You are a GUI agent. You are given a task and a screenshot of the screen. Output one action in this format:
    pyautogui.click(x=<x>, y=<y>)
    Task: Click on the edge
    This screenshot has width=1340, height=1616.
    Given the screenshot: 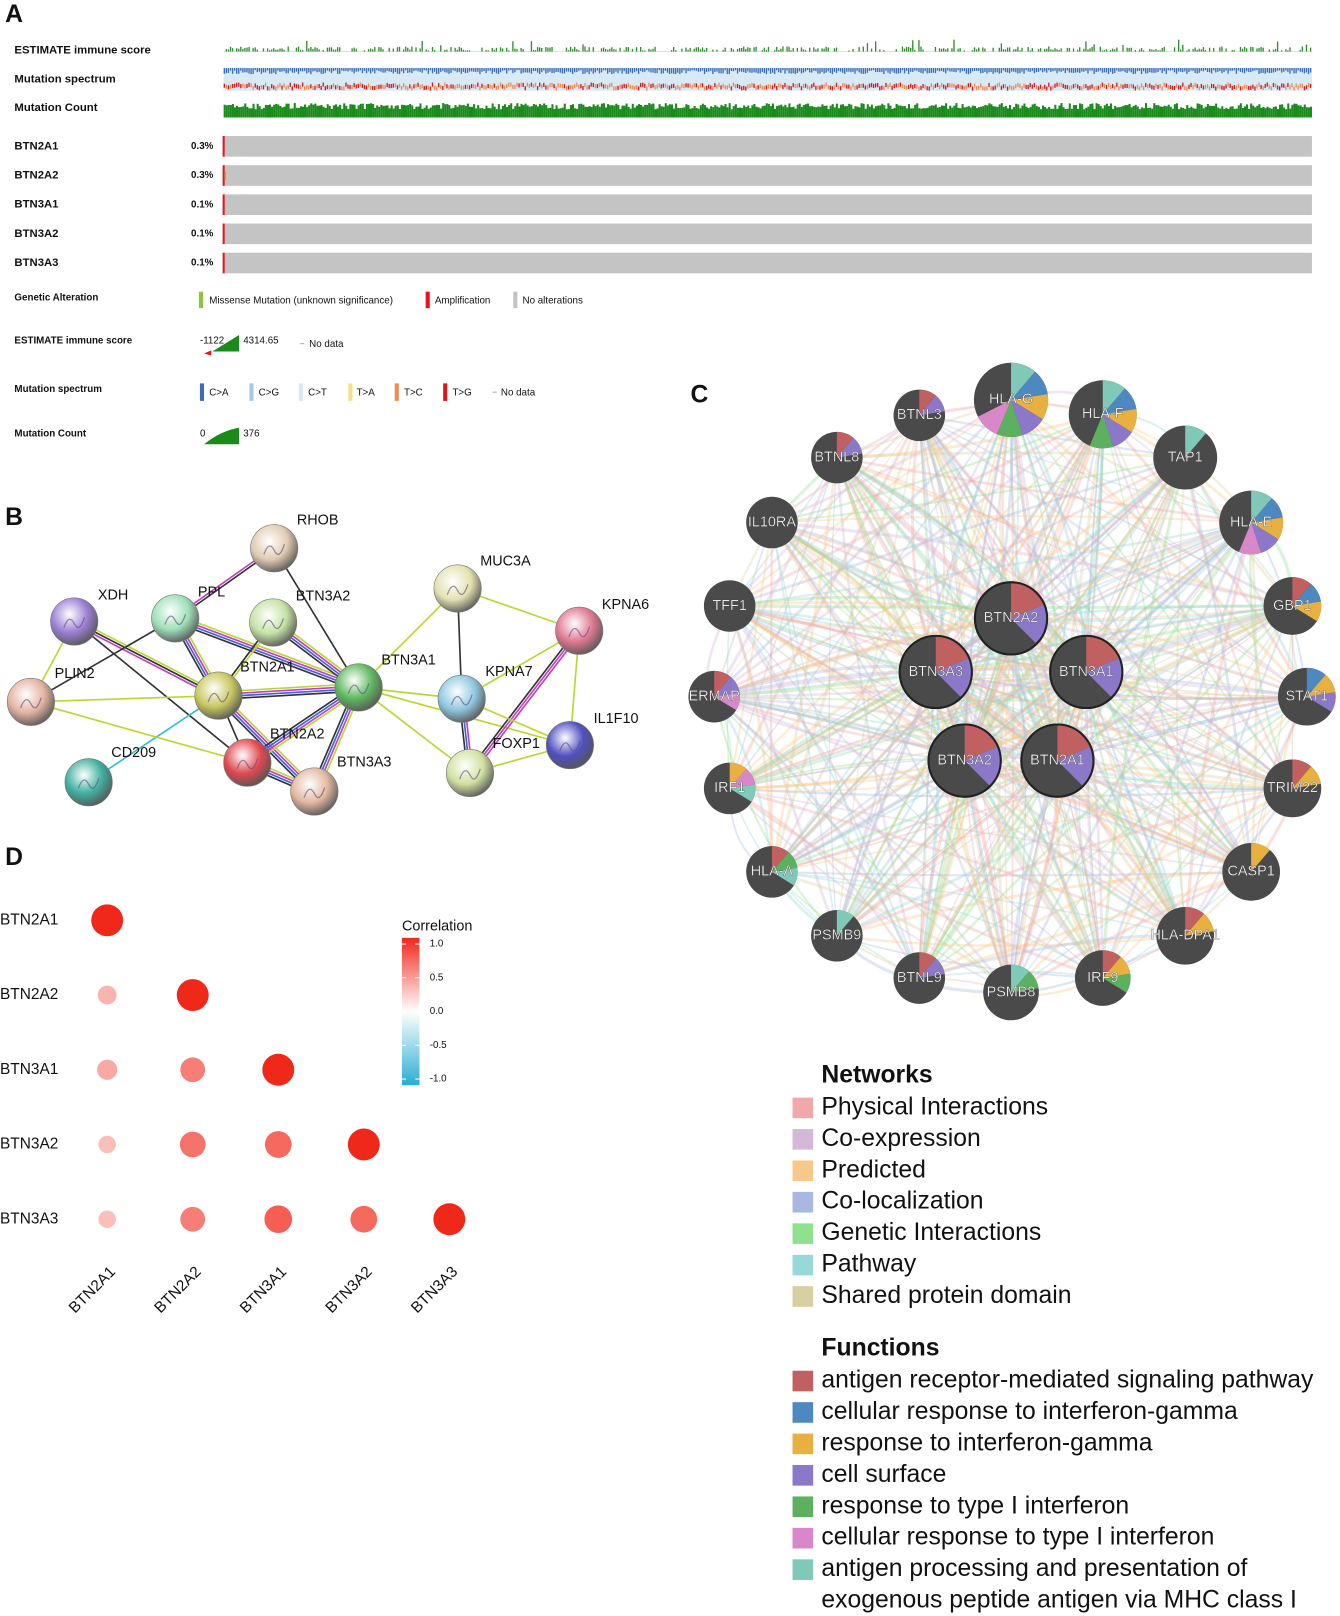 What is the action you would take?
    pyautogui.click(x=316, y=617)
    